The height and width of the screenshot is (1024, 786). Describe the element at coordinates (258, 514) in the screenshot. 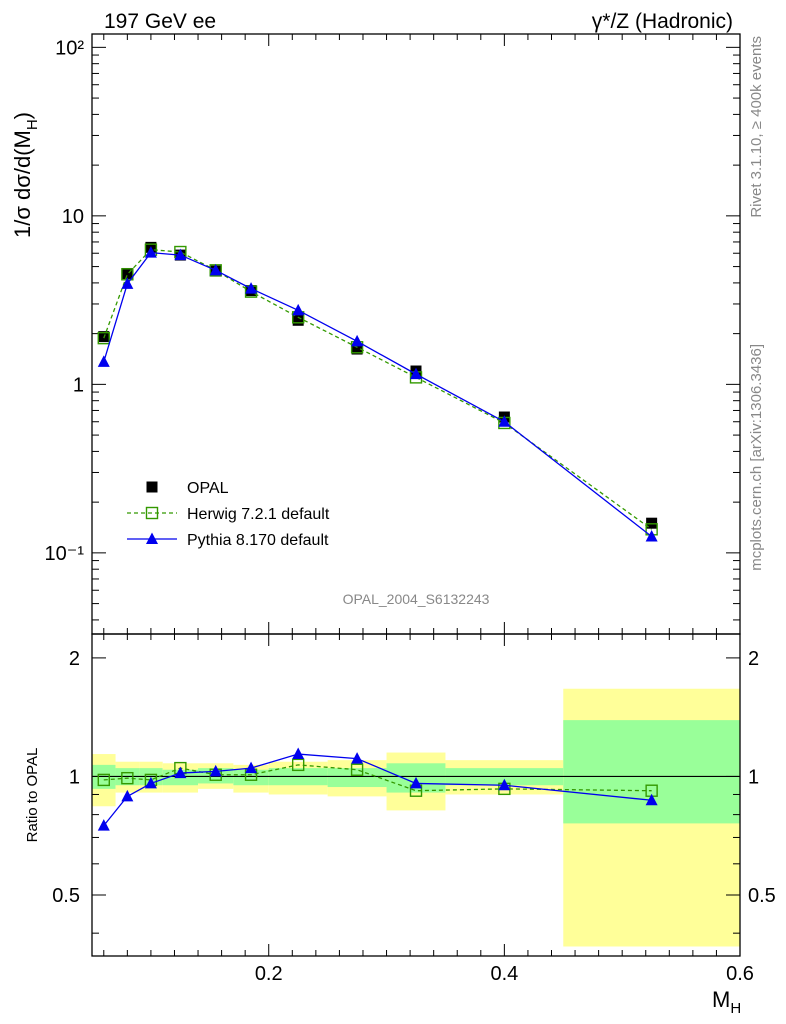

I see `legend-label: Herwig 7.2.1 default` at that location.